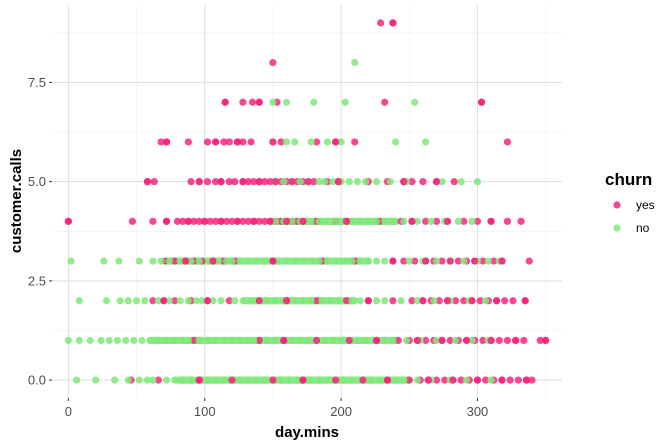  What do you see at coordinates (37, 181) in the screenshot?
I see `y-tick-label: 5.0` at bounding box center [37, 181].